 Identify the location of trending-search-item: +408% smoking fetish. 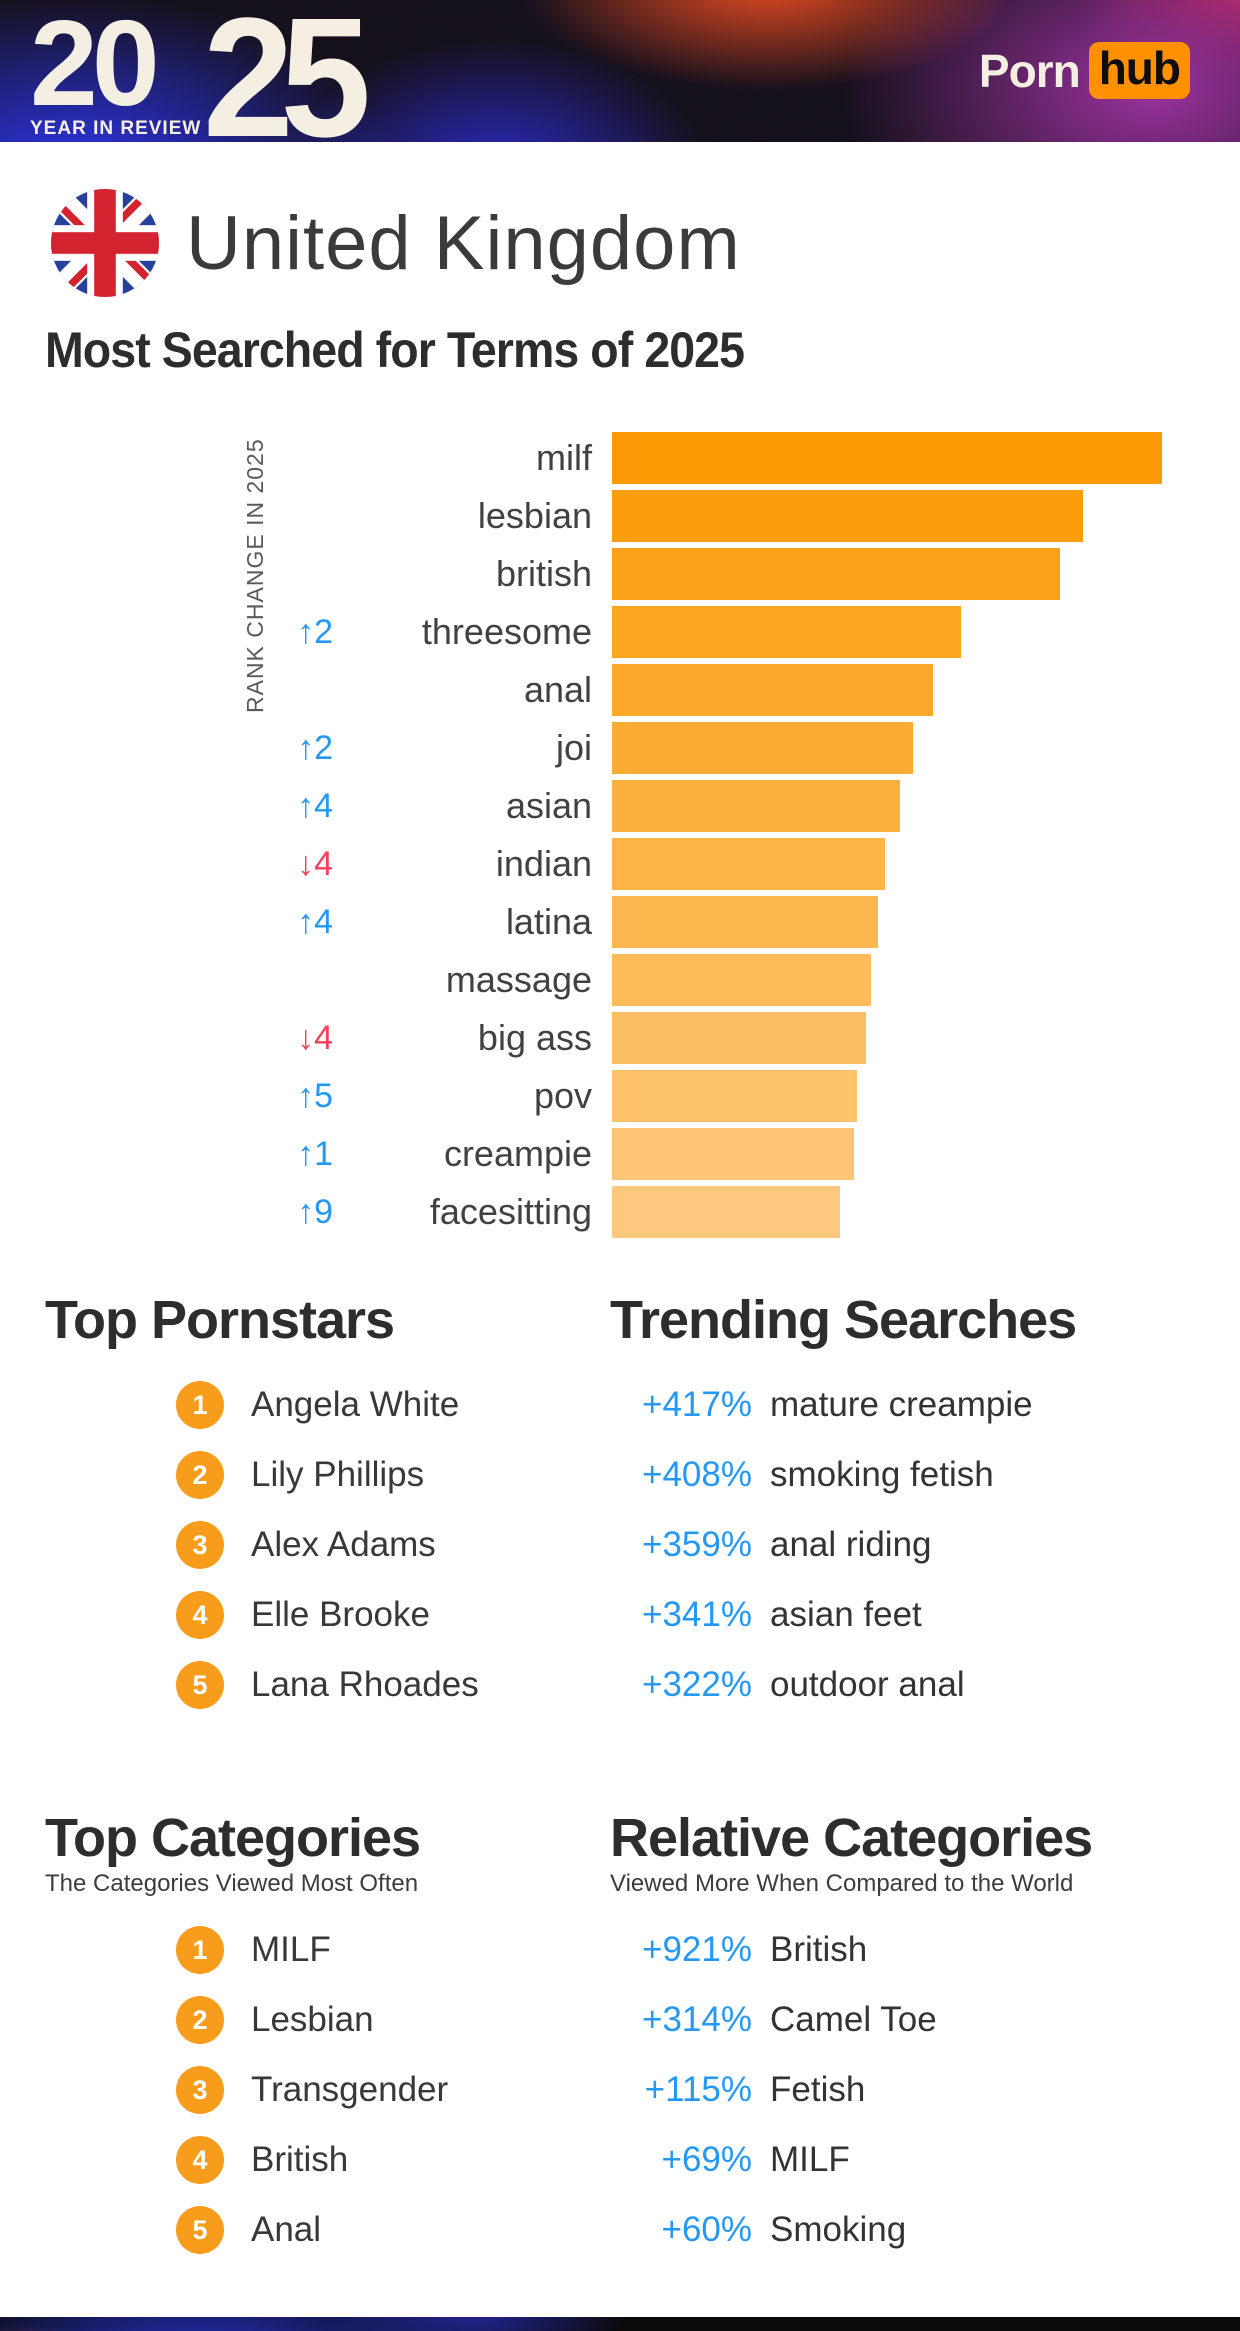
(902, 1475).